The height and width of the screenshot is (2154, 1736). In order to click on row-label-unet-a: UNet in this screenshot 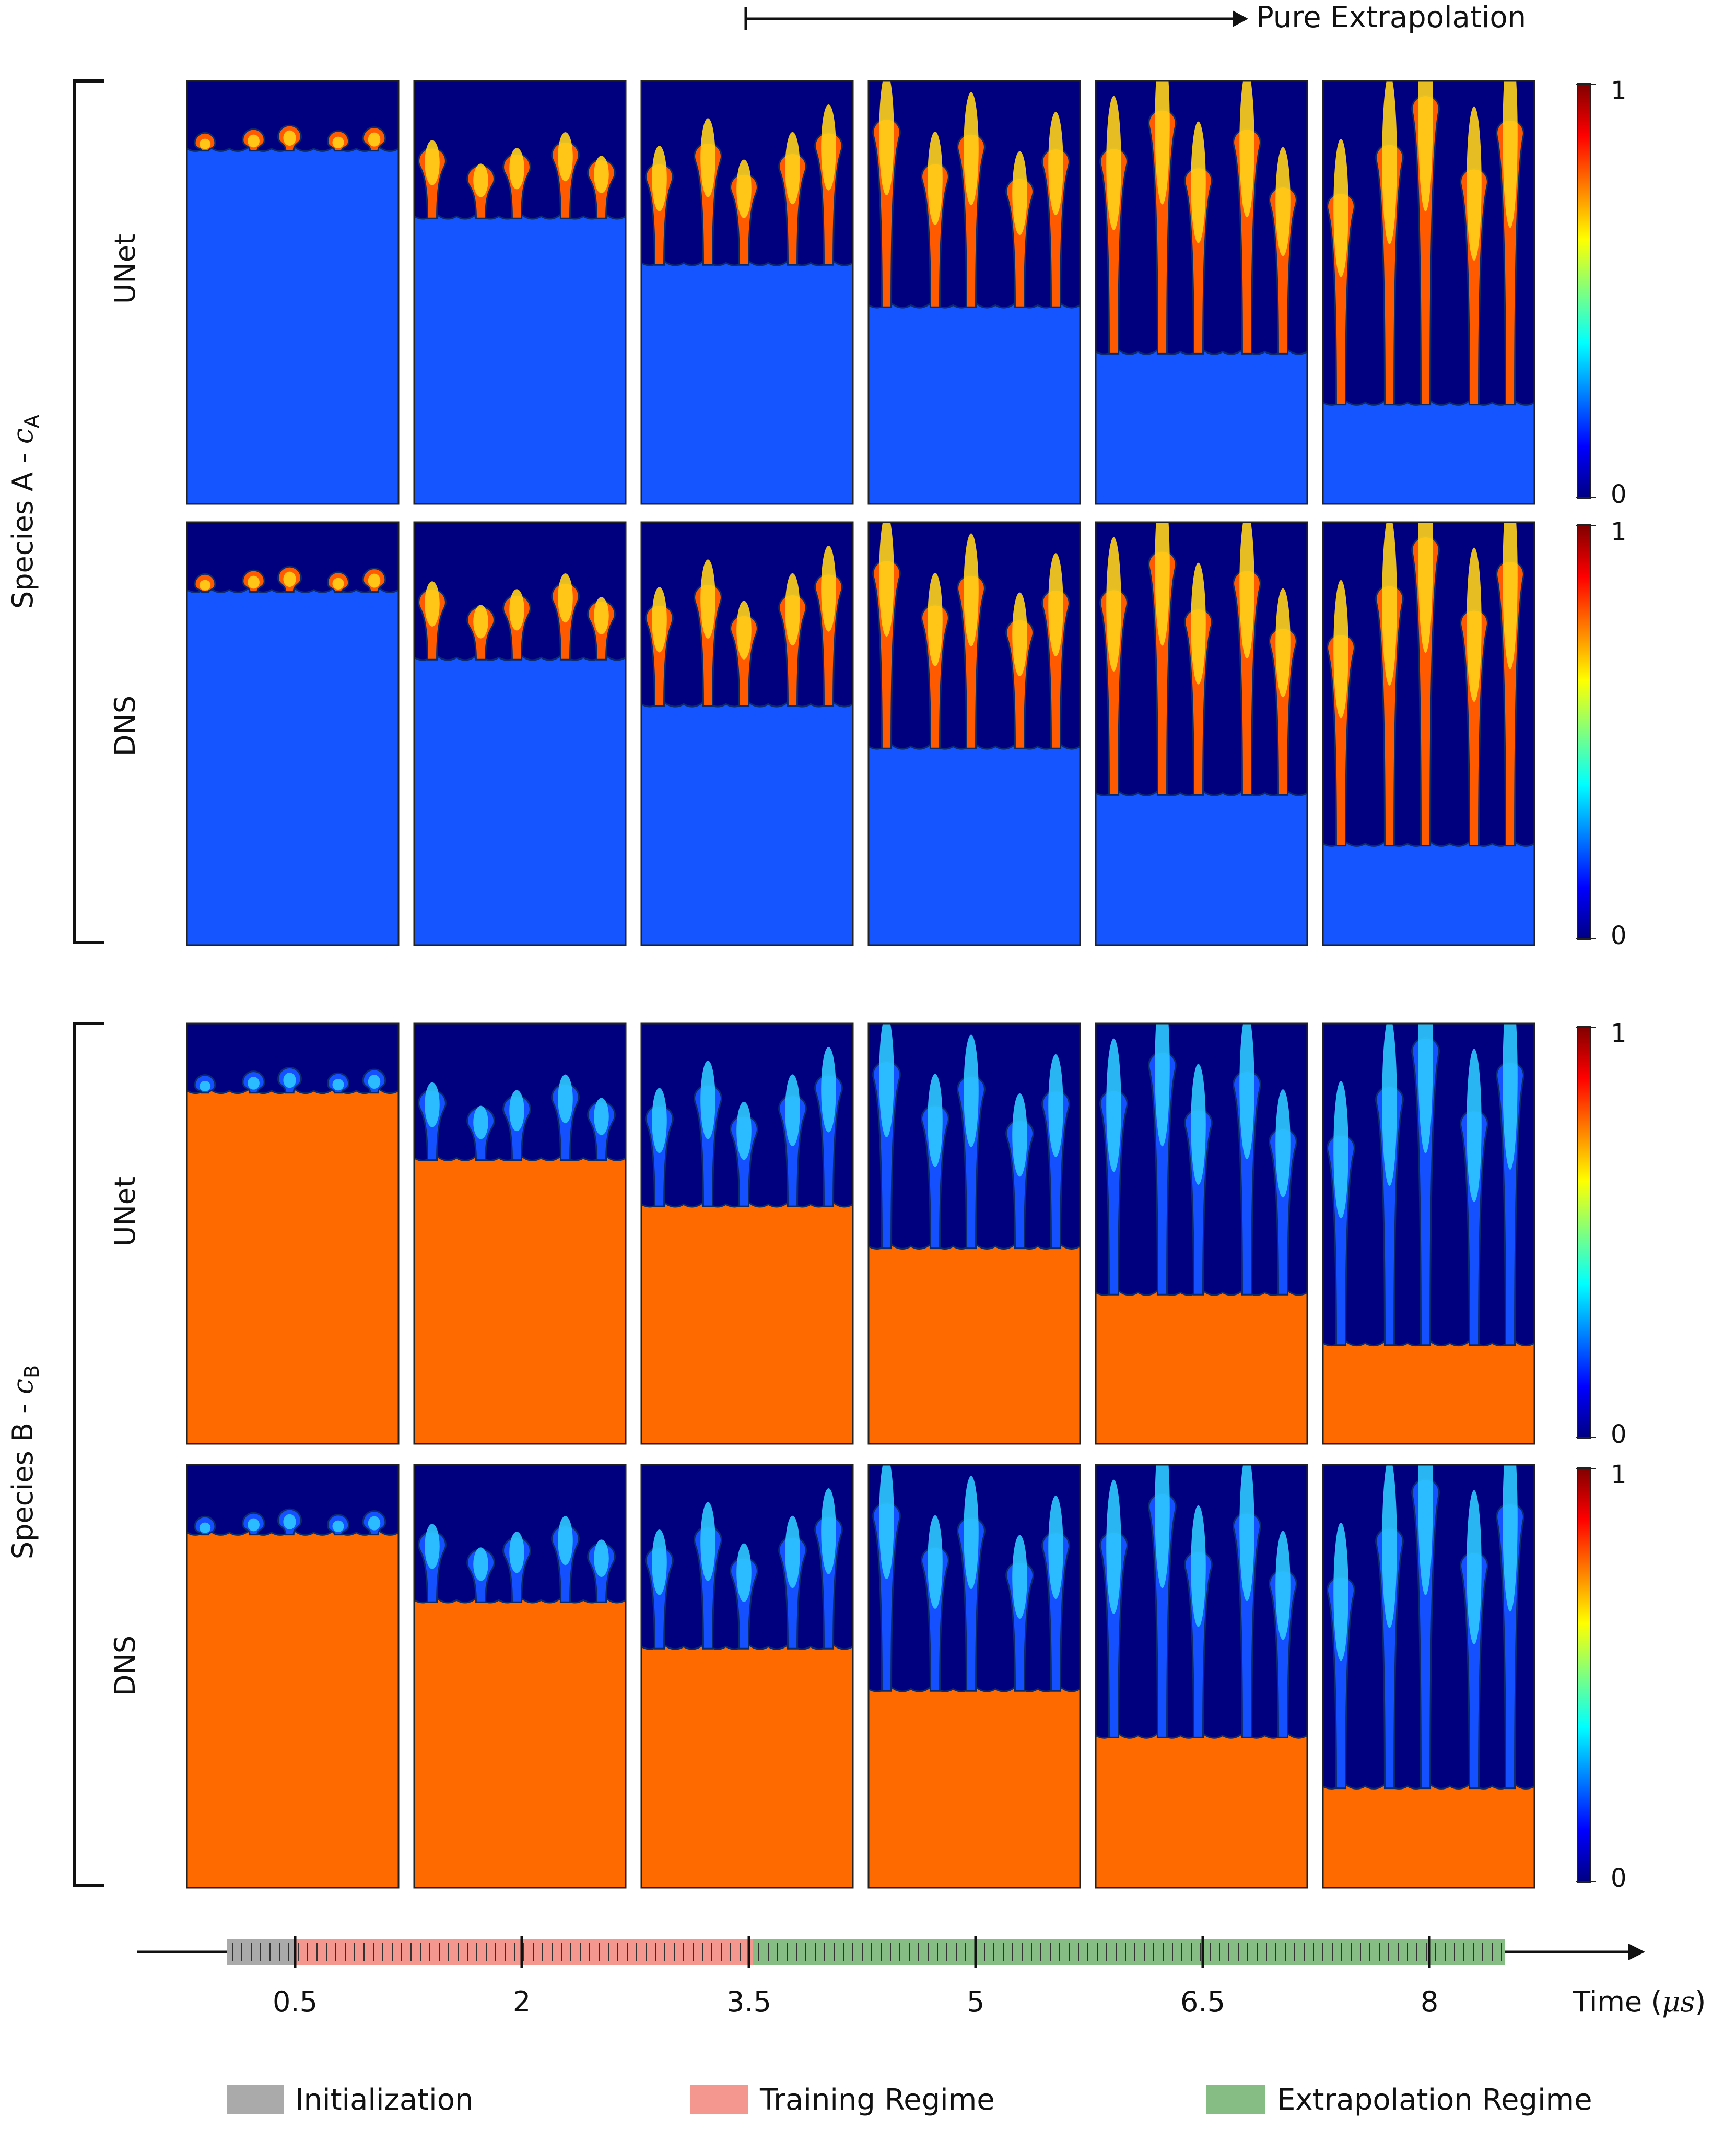, I will do `click(125, 269)`.